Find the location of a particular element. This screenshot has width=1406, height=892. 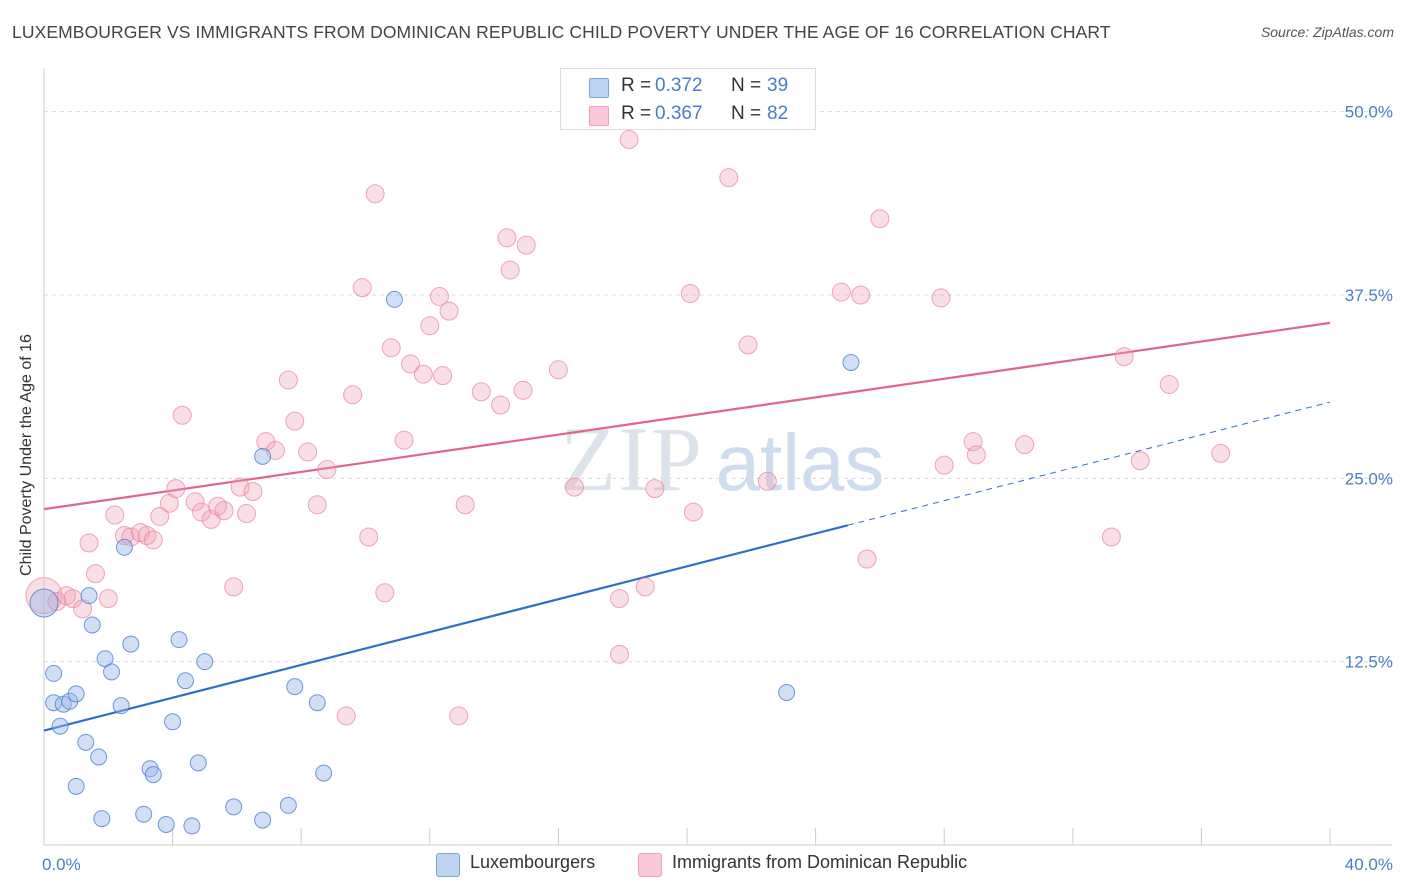

legend-label-luxembourgers: Luxembourgers is located at coordinates (533, 862).